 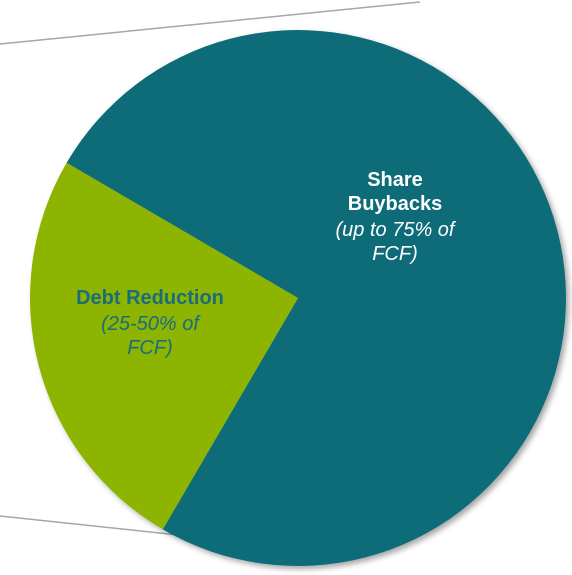 What do you see at coordinates (395, 192) in the screenshot?
I see `slice-label: Share Buybacks` at bounding box center [395, 192].